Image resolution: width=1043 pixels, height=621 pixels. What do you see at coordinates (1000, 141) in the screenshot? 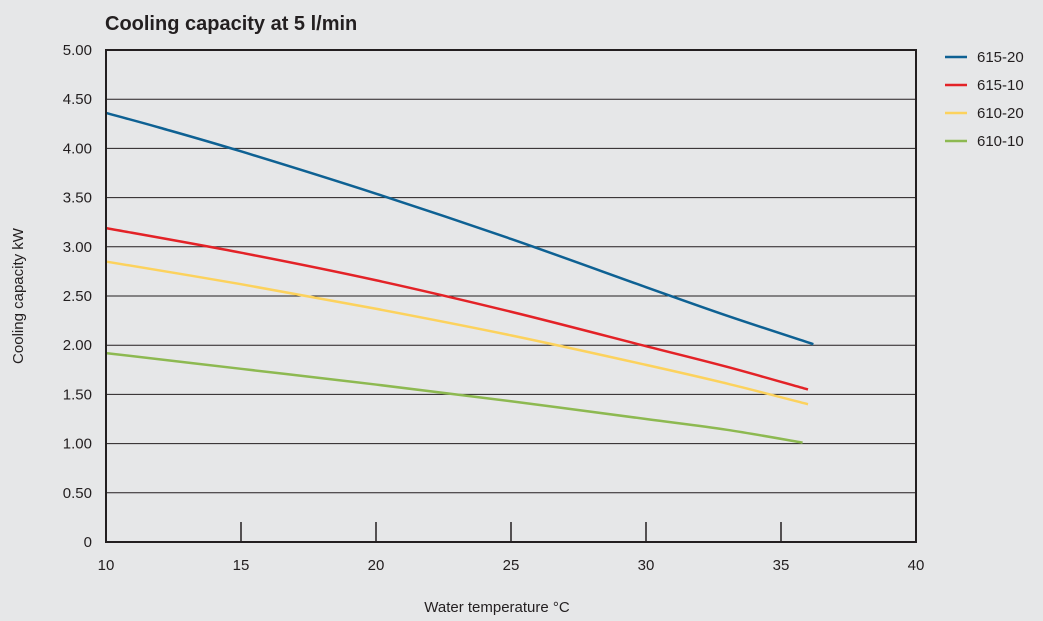
I see `legend-label-610-10: 610-10` at bounding box center [1000, 141].